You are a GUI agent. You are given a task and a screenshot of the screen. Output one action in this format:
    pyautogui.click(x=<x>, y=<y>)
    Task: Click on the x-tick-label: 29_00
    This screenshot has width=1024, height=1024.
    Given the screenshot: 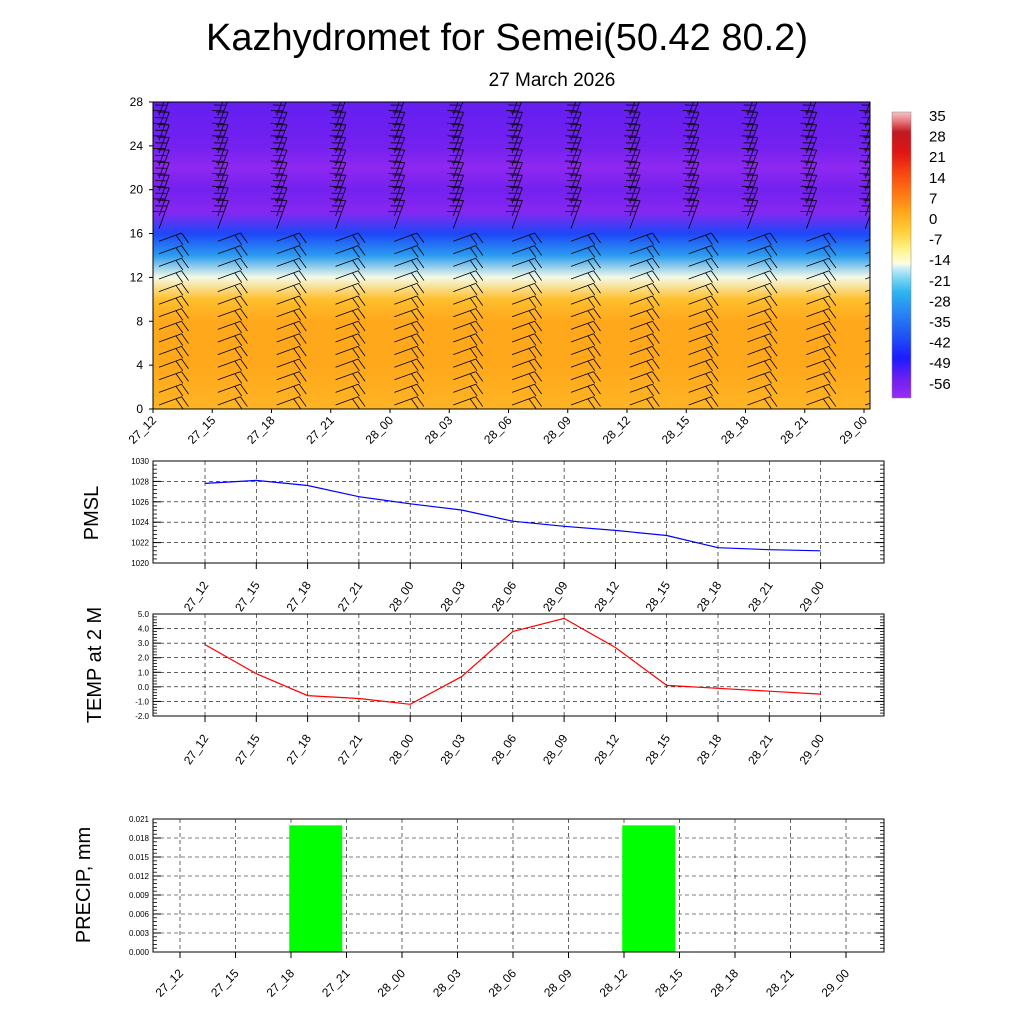 What is the action you would take?
    pyautogui.click(x=811, y=596)
    